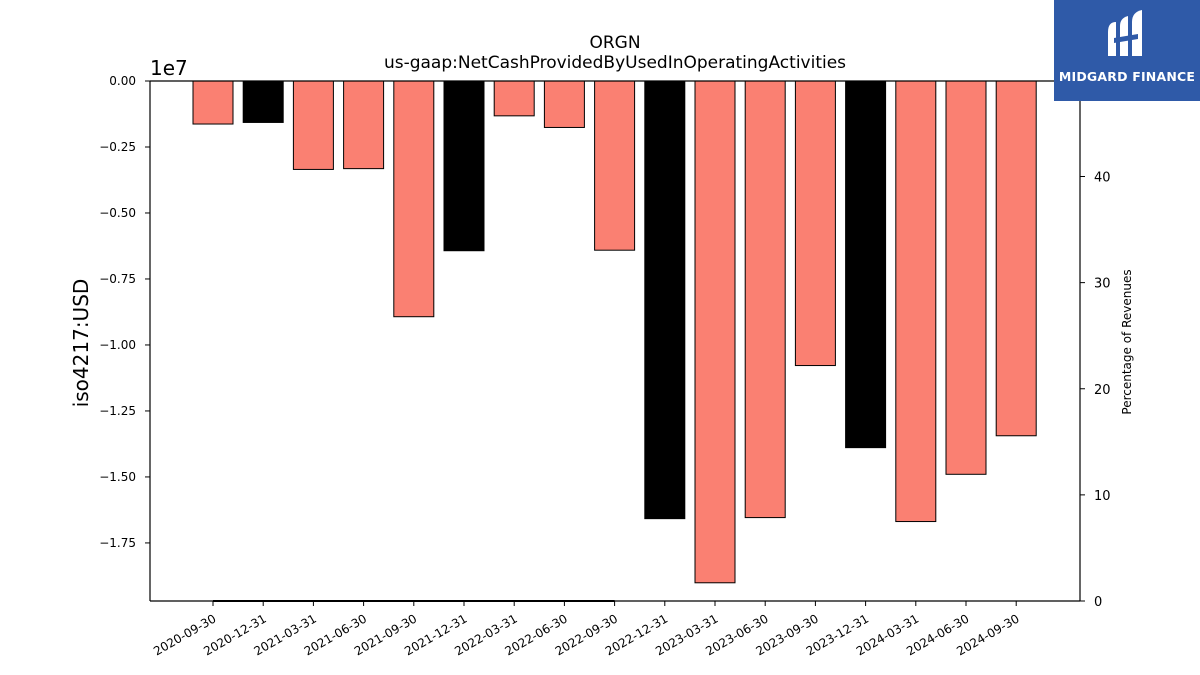 The height and width of the screenshot is (675, 1200). I want to click on y-tick-label: −1.50, so click(117, 477).